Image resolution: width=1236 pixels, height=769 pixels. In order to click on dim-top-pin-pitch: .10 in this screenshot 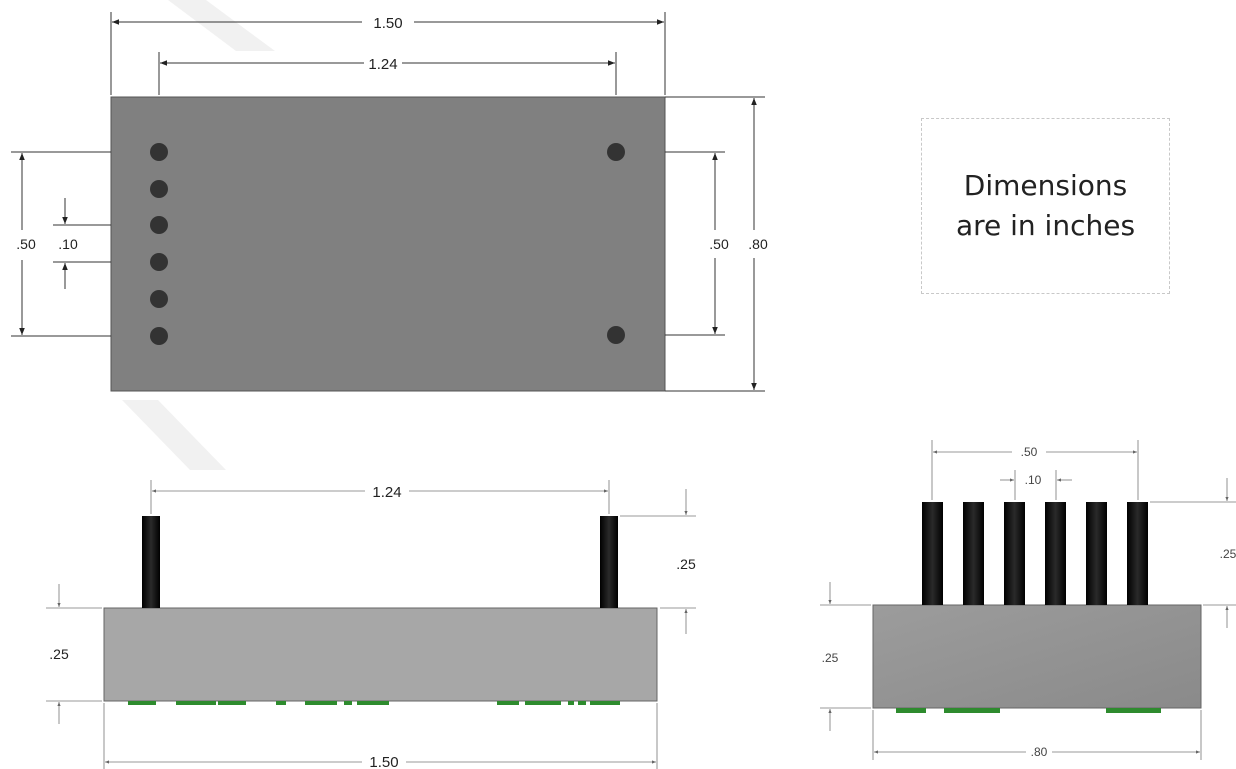, I will do `click(68, 244)`.